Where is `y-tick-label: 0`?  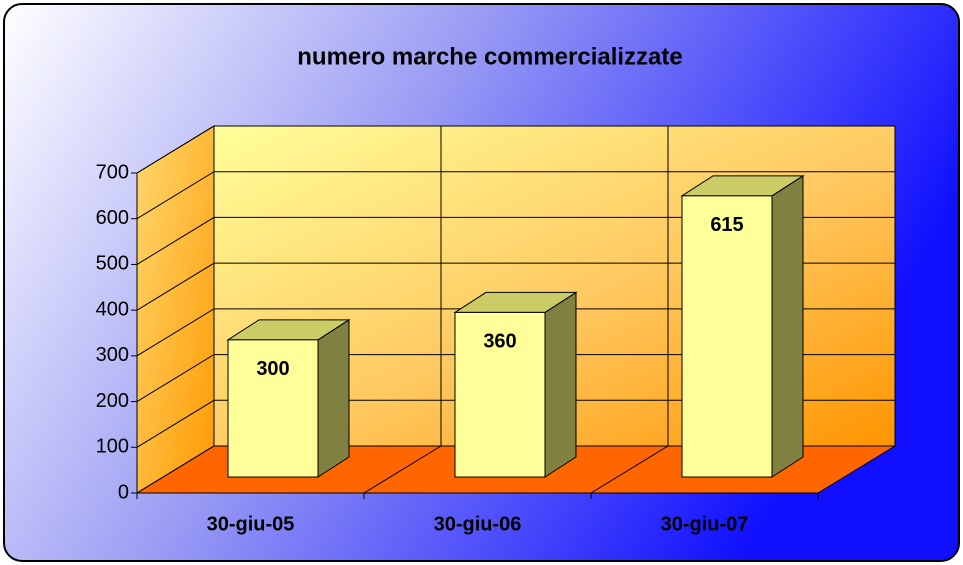
y-tick-label: 0 is located at coordinates (123, 492).